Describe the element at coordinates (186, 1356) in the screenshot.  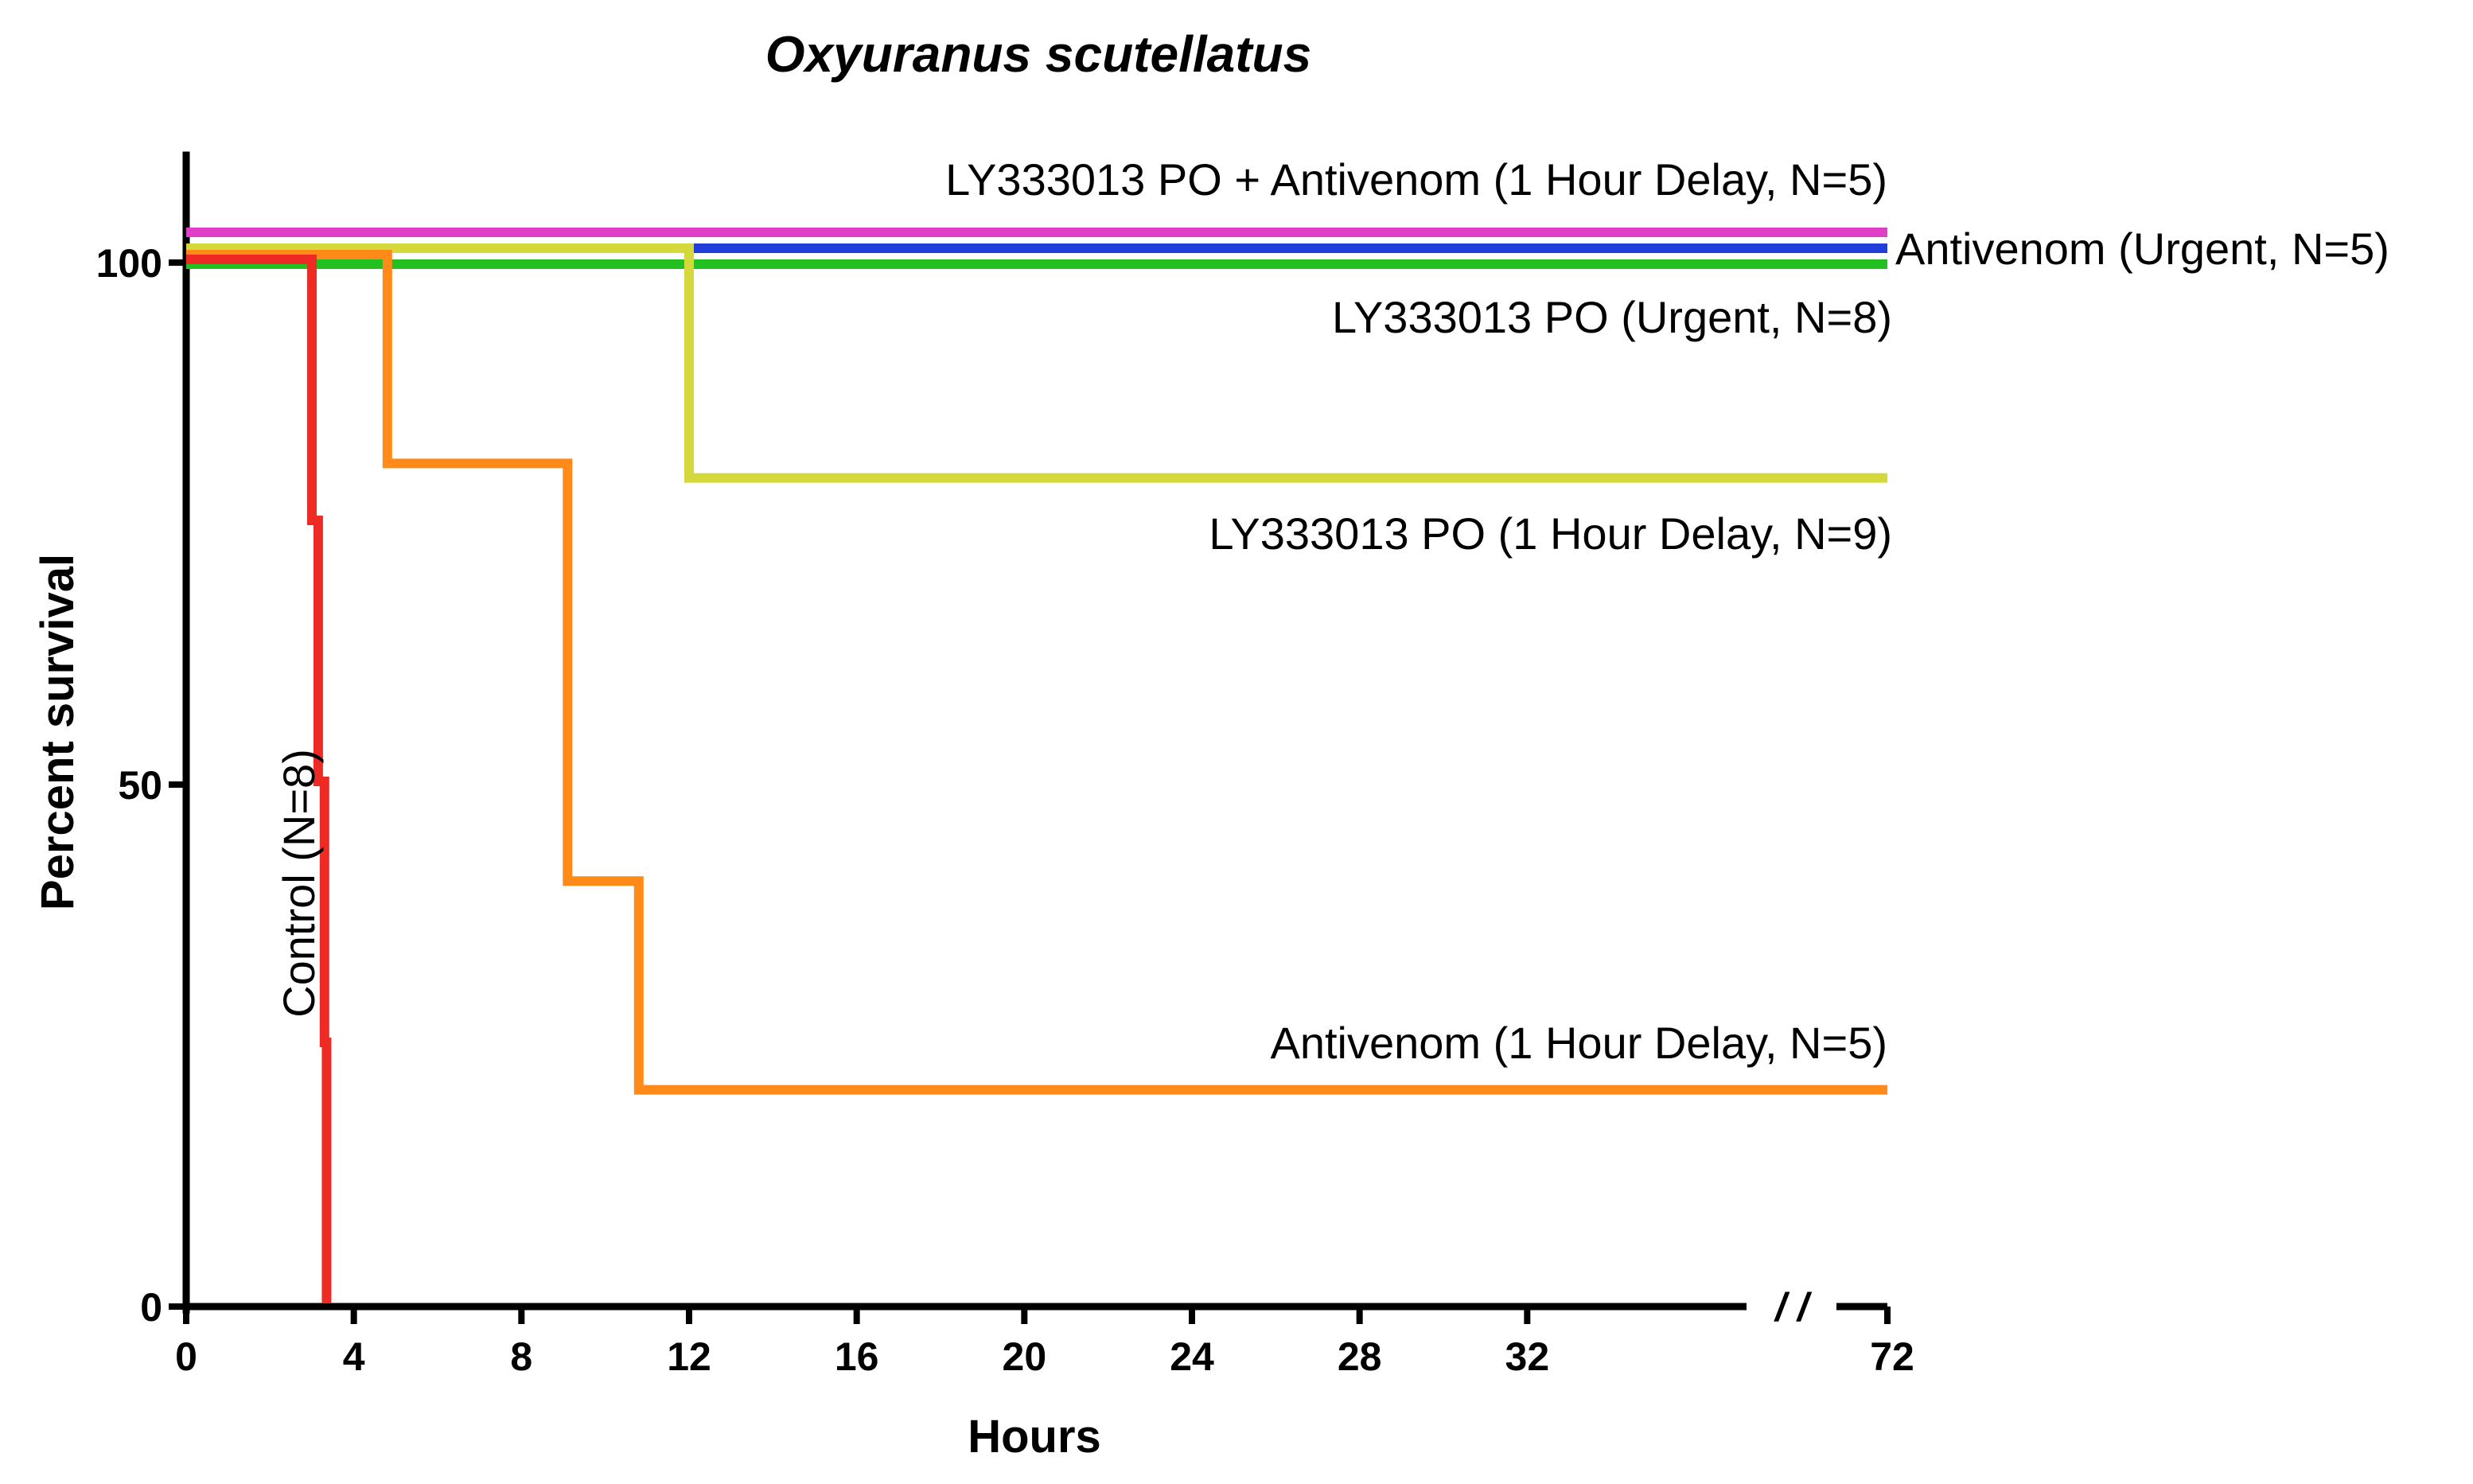
I see `x-tick-label: 0` at that location.